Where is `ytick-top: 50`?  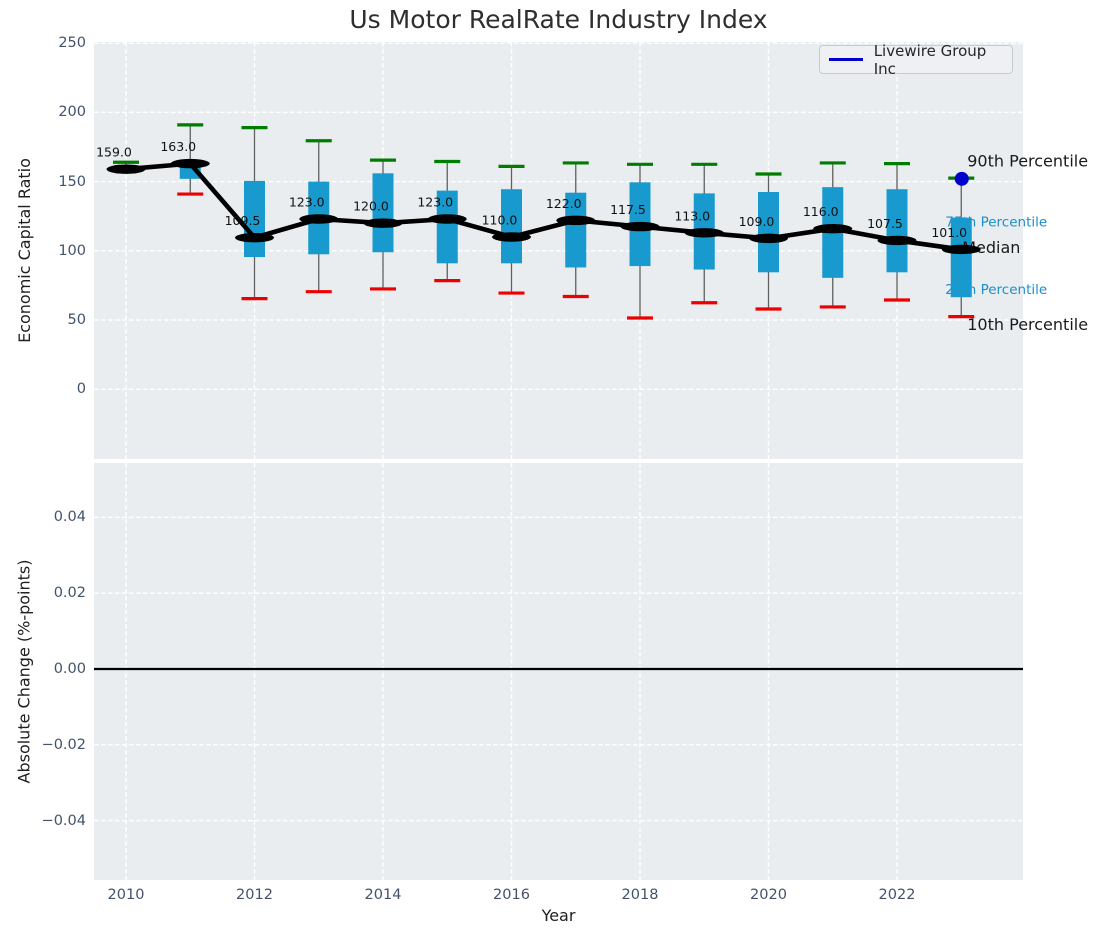
ytick-top: 50 is located at coordinates (76, 319).